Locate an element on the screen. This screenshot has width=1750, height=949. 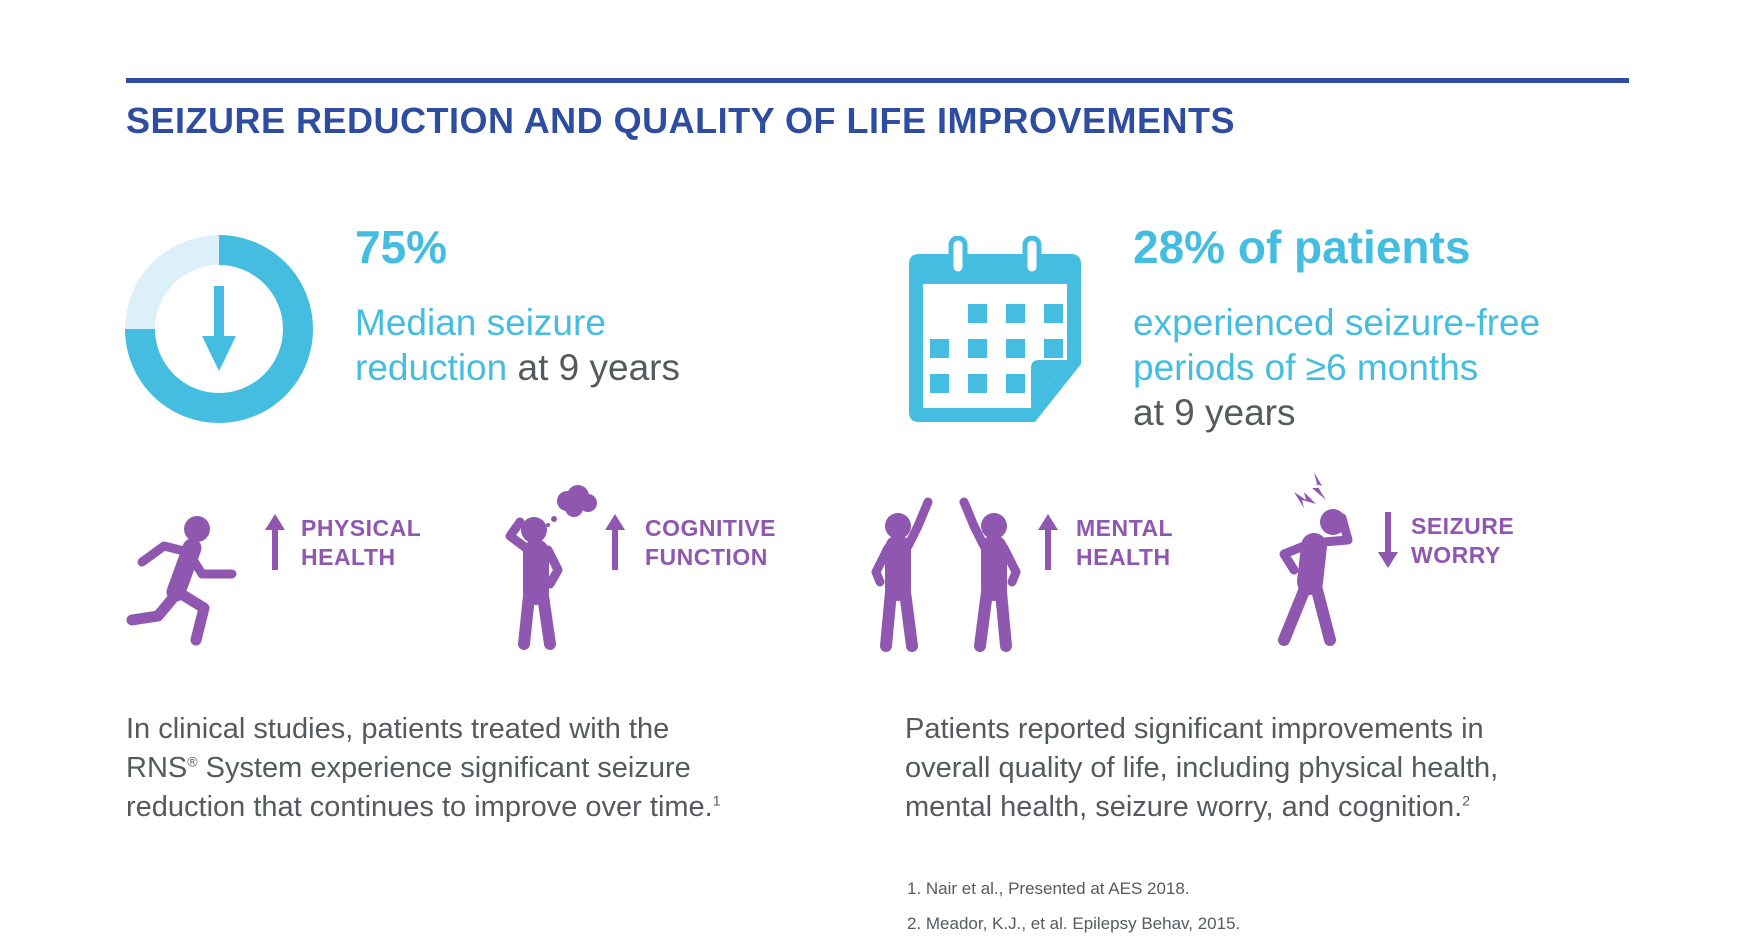
stat-reduction-line1: Median seizure is located at coordinates (480, 322).